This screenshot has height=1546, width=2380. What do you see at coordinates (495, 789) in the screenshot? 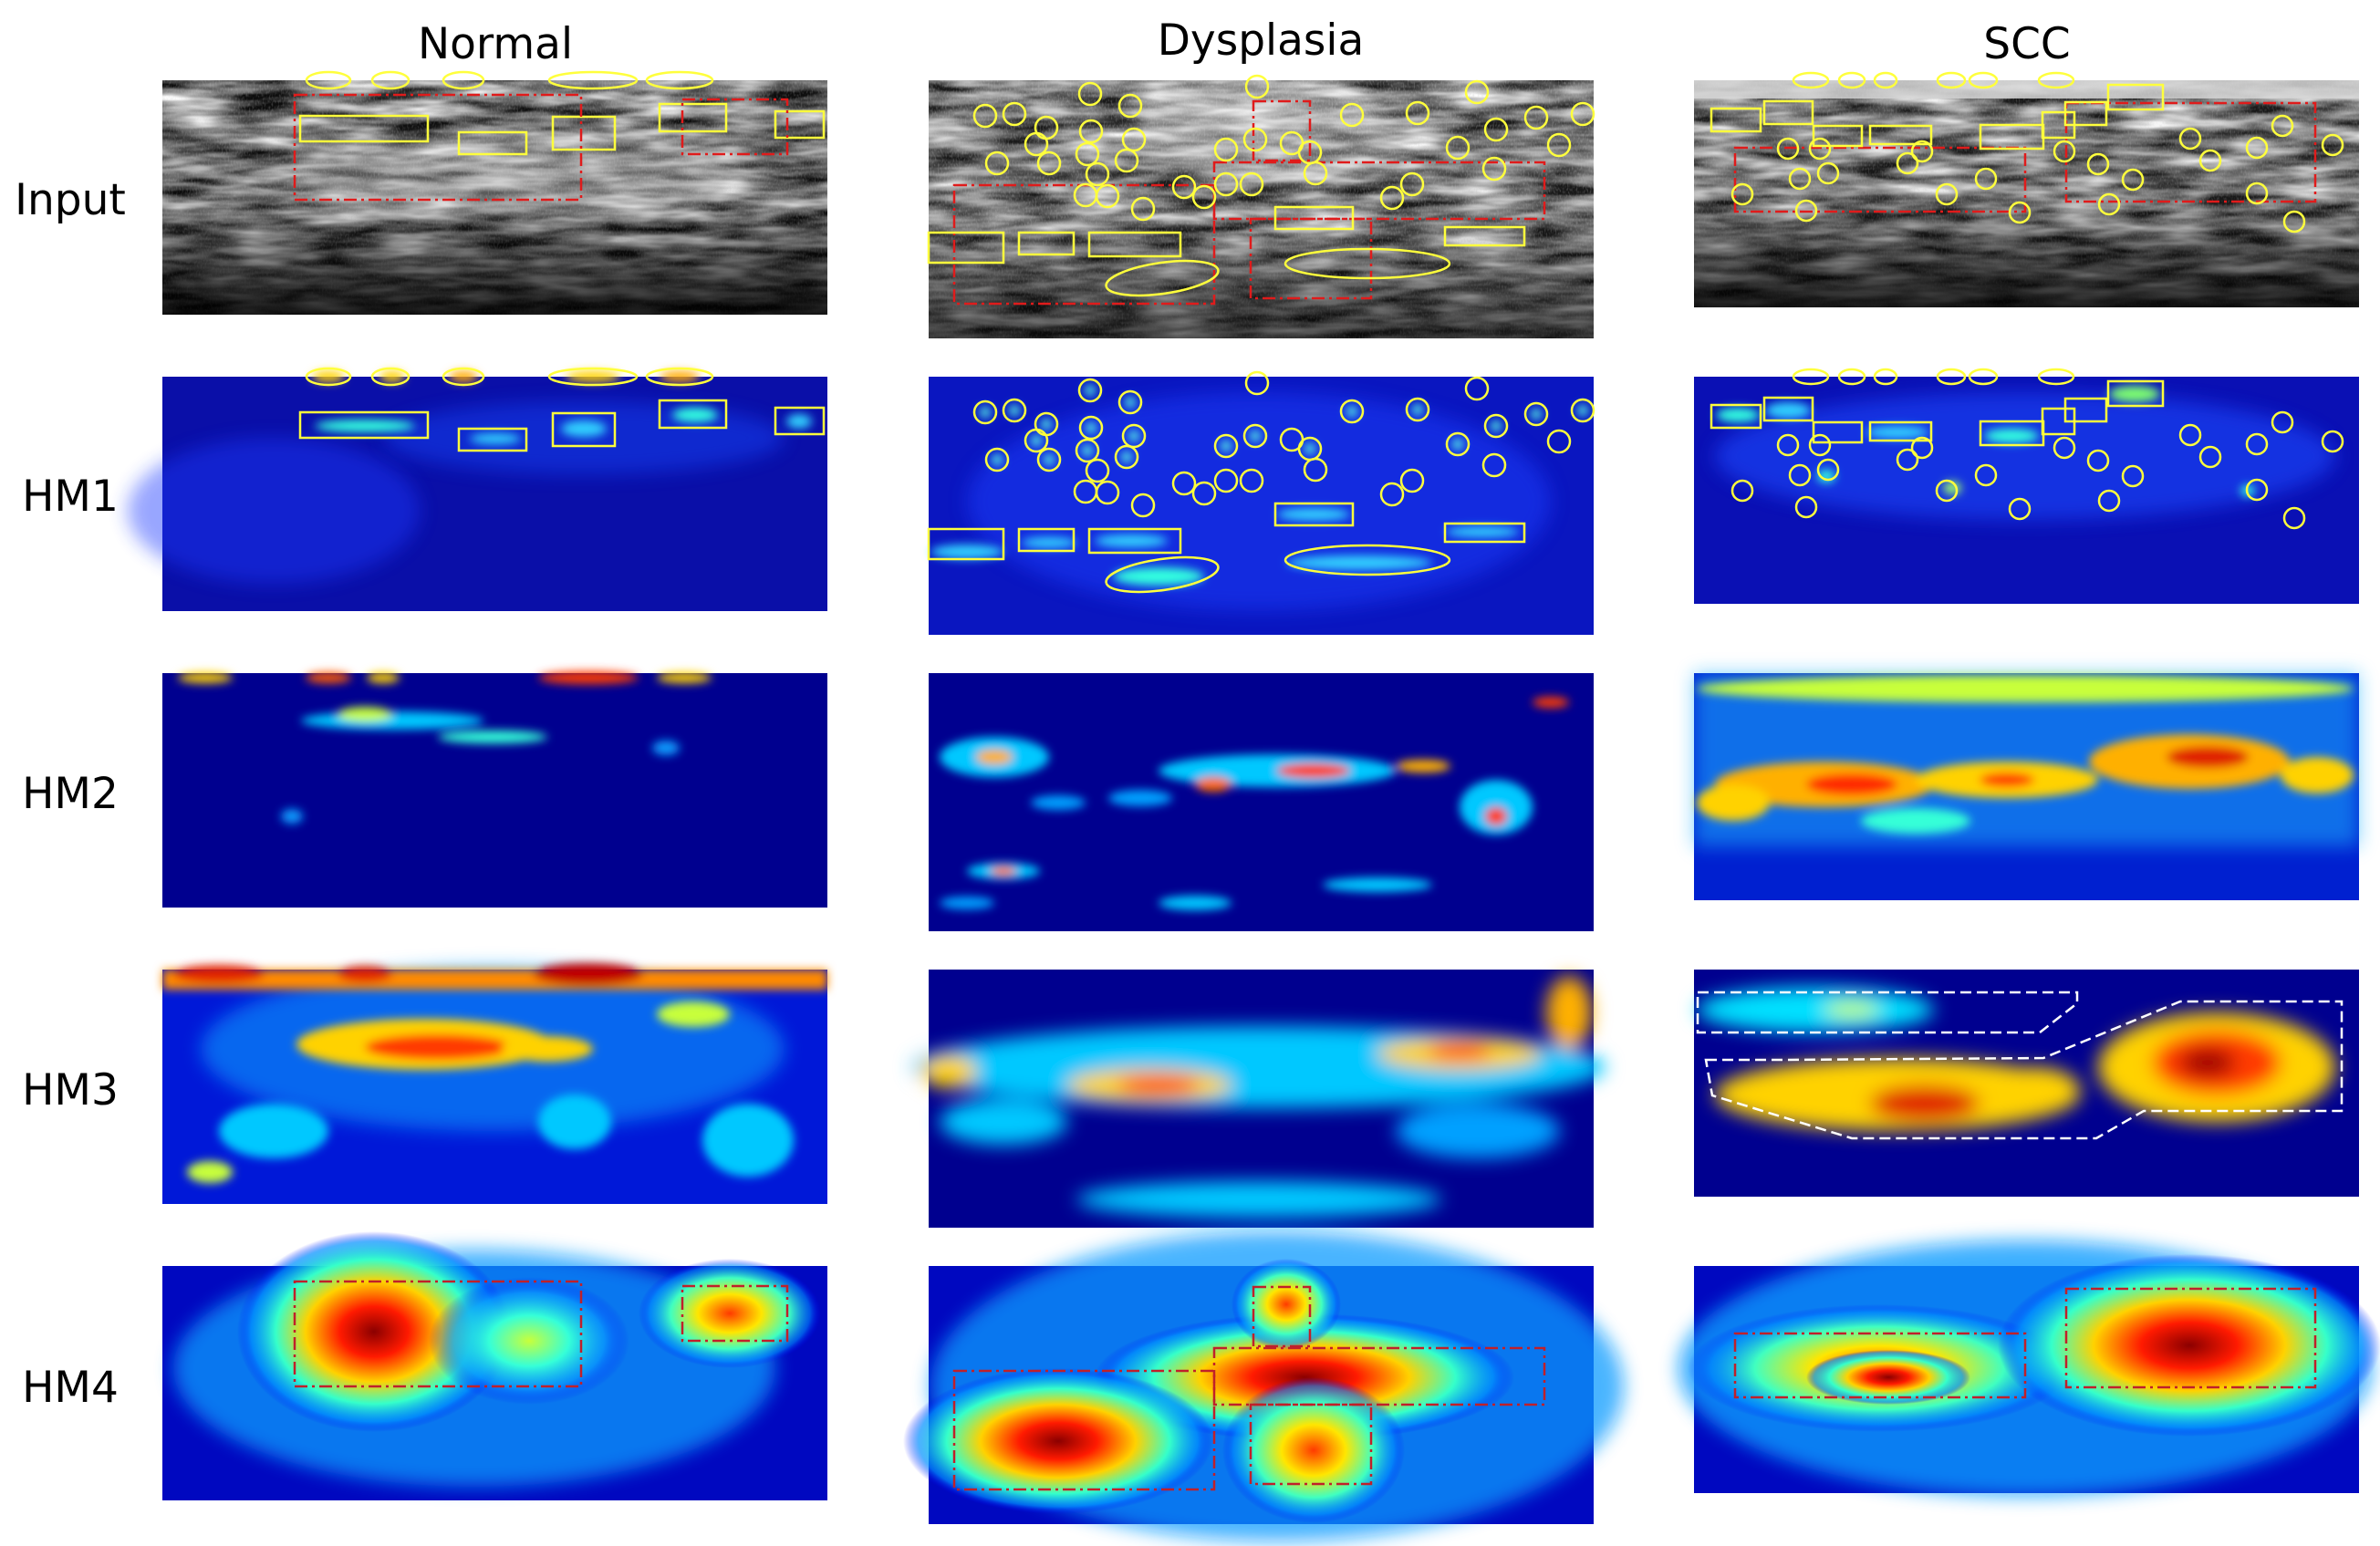
I see `panel-hm2-normal` at bounding box center [495, 789].